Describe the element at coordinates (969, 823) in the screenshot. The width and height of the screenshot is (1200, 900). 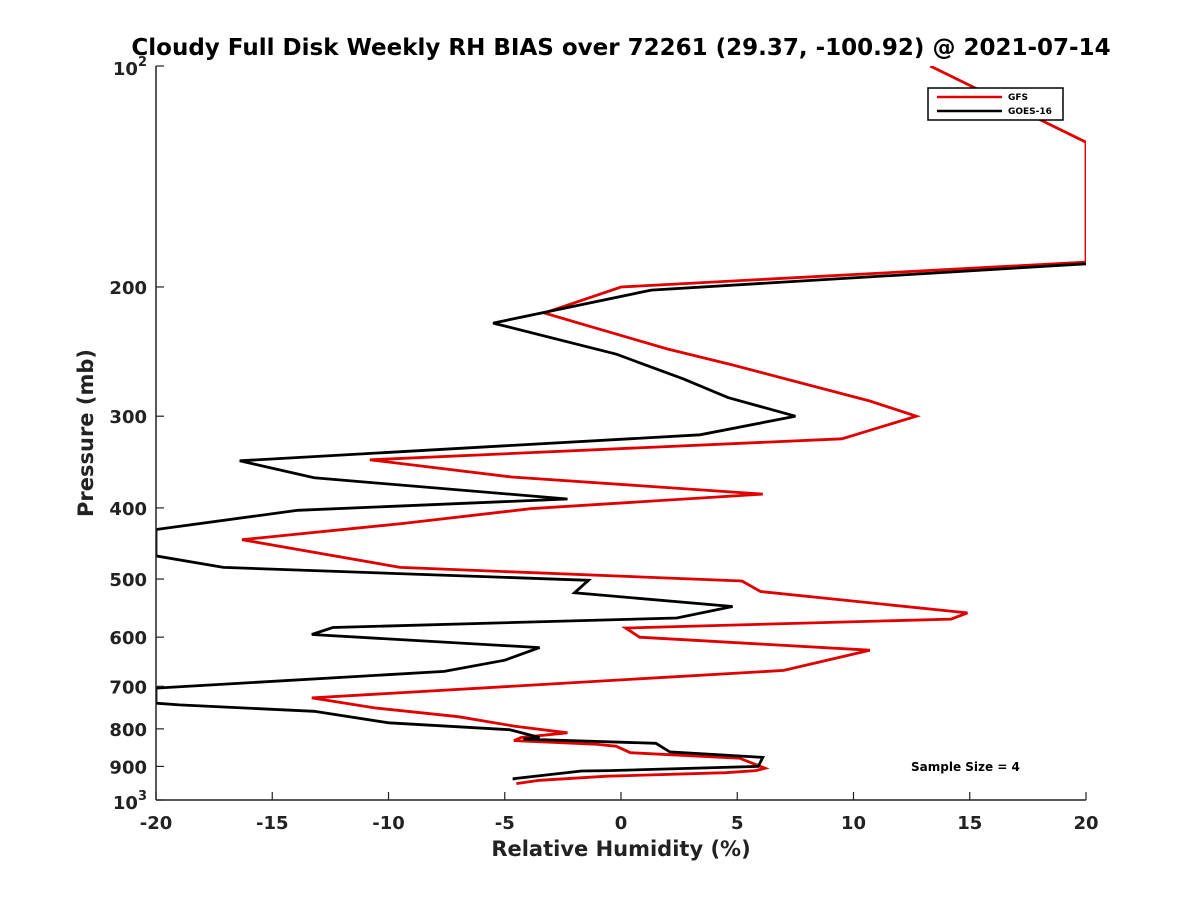
I see `x-tick-label: 15` at that location.